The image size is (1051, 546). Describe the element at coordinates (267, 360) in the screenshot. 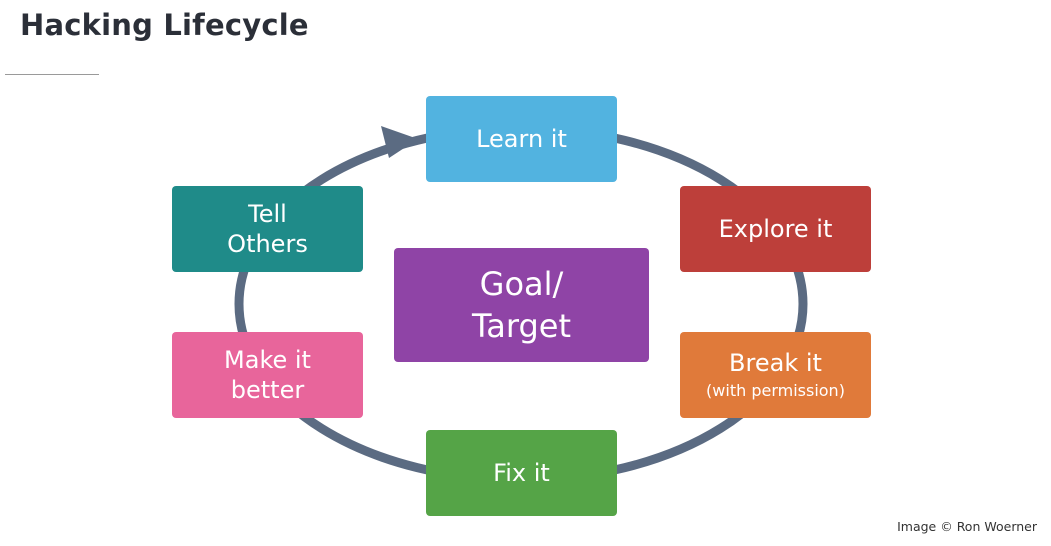

I see `make-it-better-label-line1: Make it` at that location.